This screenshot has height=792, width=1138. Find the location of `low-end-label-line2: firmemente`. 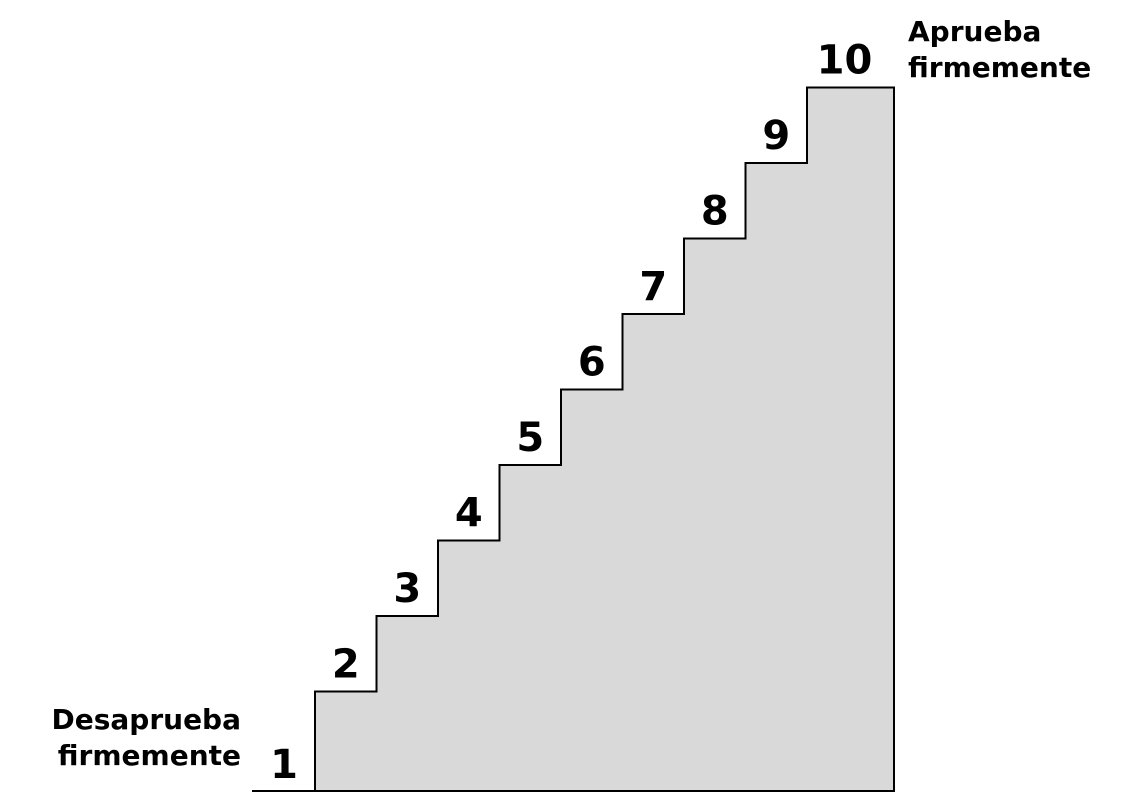

low-end-label-line2: firmemente is located at coordinates (149, 755).